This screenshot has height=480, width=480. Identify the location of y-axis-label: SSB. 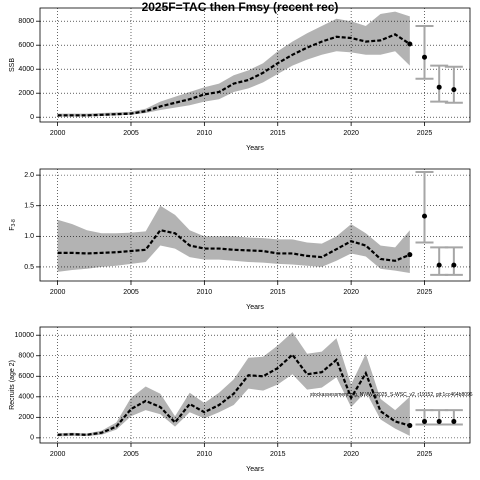
(12, 65).